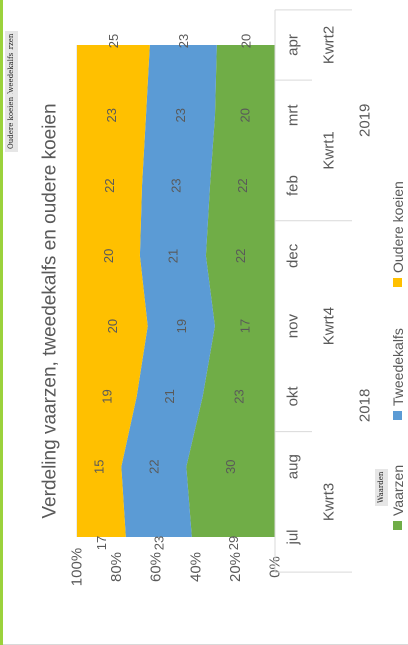 The height and width of the screenshot is (645, 408). Describe the element at coordinates (292, 185) in the screenshot. I see `category-tick-label: feb` at that location.